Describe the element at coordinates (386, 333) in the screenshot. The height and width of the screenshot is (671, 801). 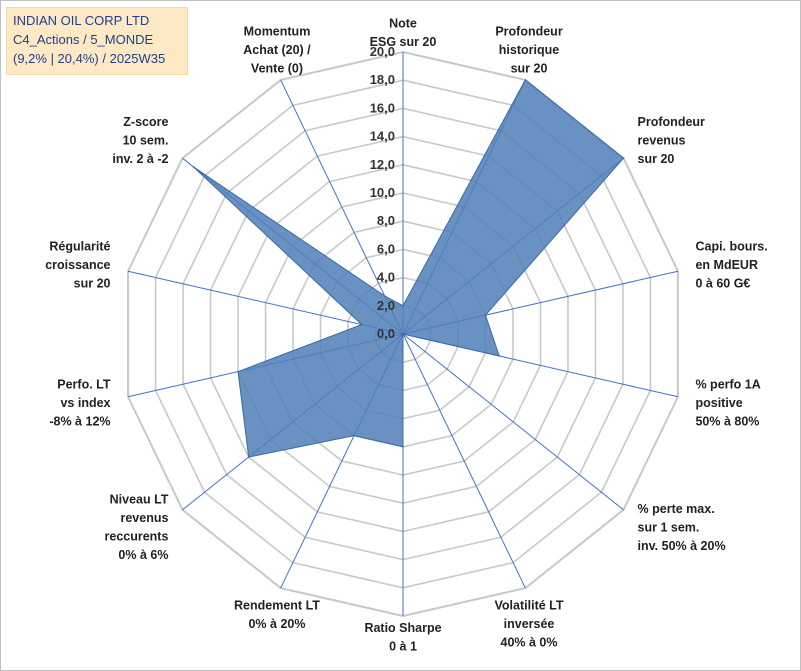
I see `tick-label: 0,0` at that location.